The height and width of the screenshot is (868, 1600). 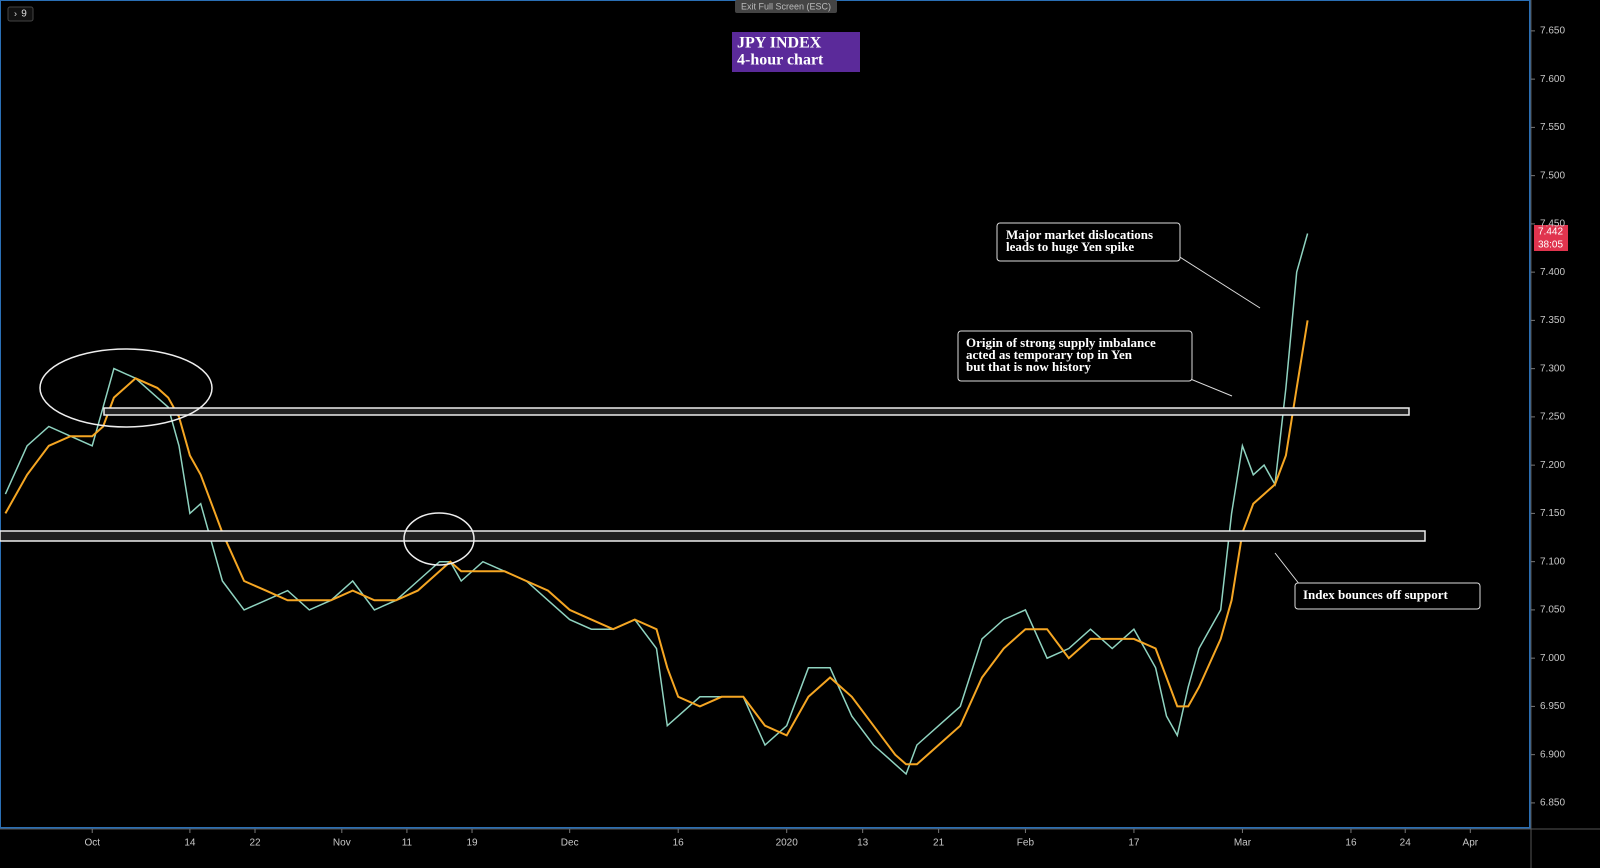 What do you see at coordinates (1552, 175) in the screenshot?
I see `y-tick-label: 7.500` at bounding box center [1552, 175].